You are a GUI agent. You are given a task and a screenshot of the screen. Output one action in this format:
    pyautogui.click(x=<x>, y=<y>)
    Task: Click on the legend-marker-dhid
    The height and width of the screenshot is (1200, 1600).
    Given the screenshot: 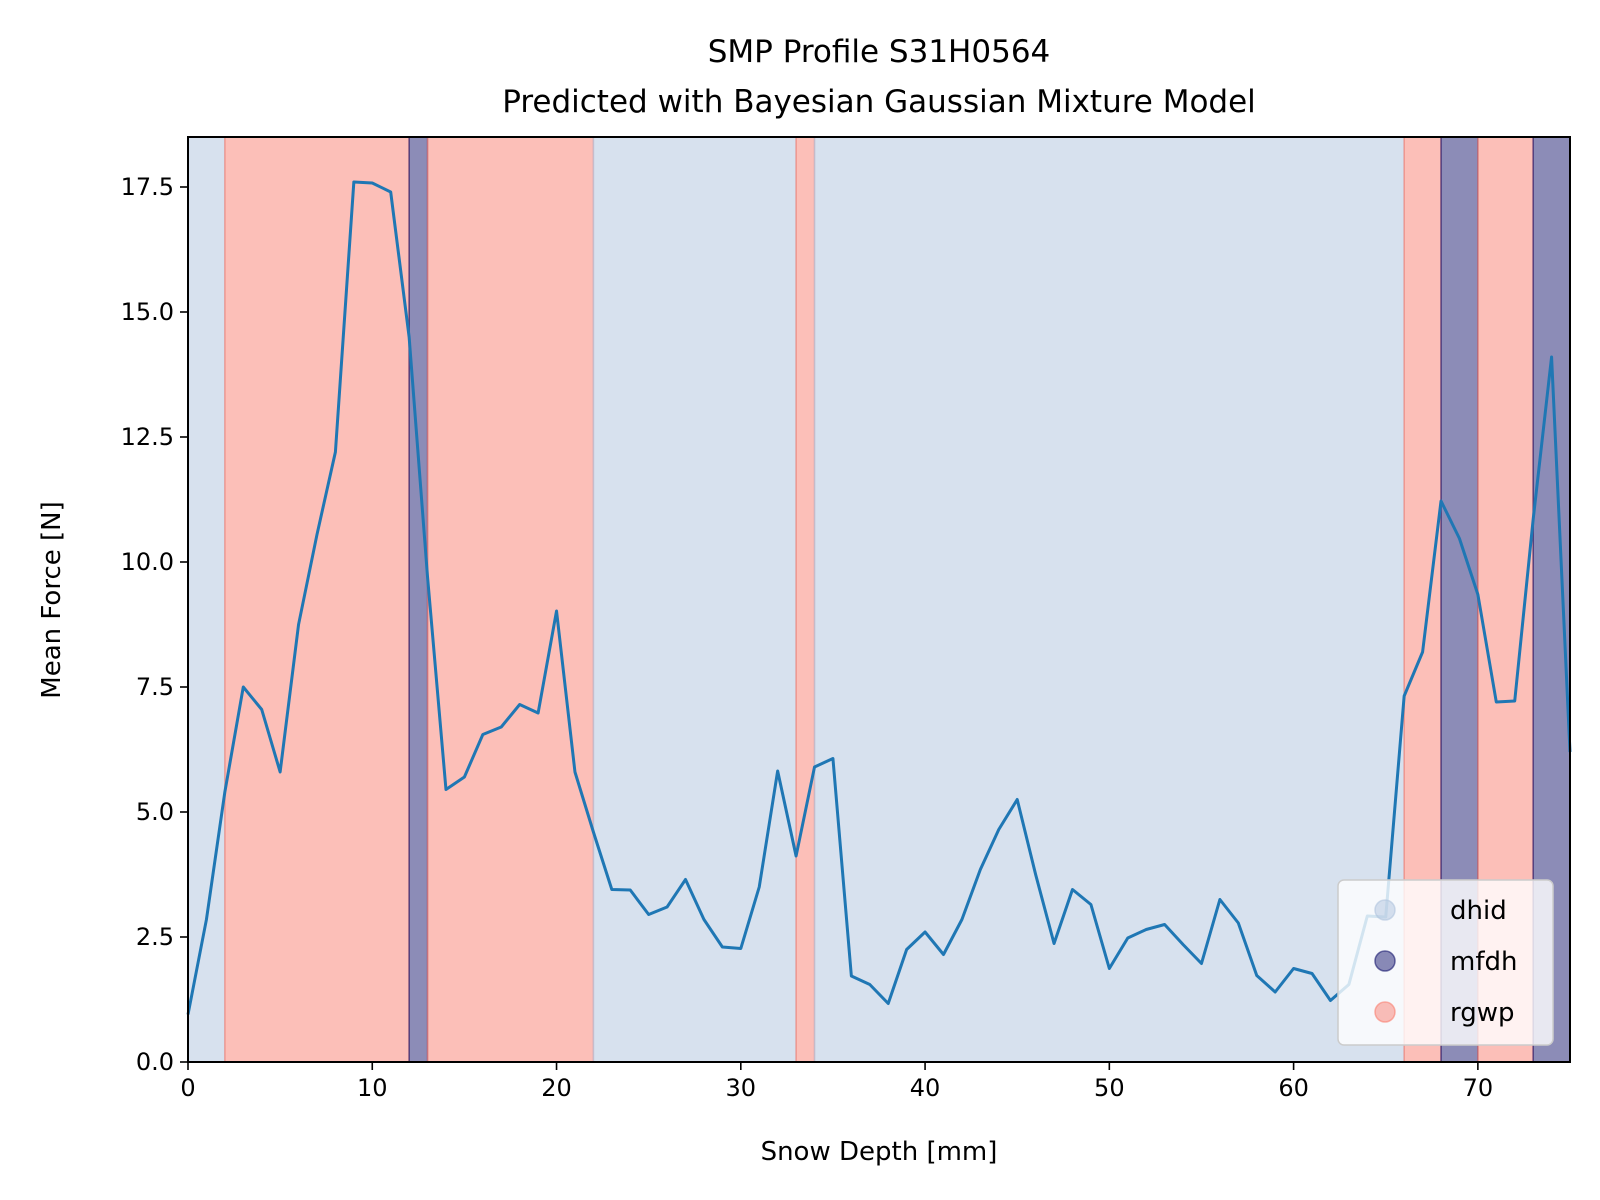 What is the action you would take?
    pyautogui.click(x=1385, y=910)
    